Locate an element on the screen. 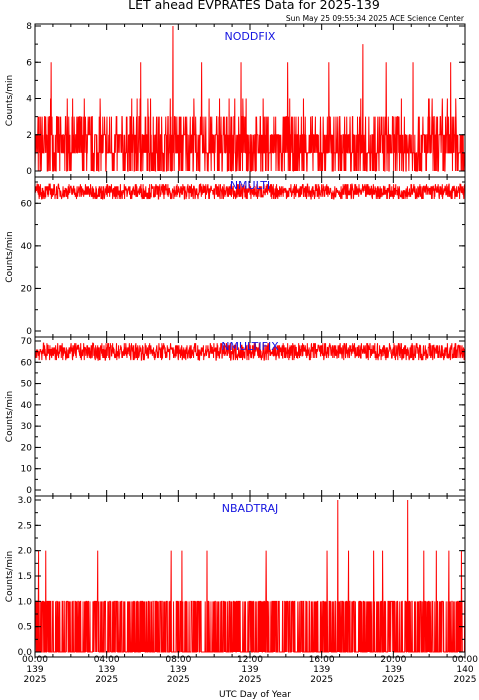  series-label: NBADTRAJ is located at coordinates (250, 508).